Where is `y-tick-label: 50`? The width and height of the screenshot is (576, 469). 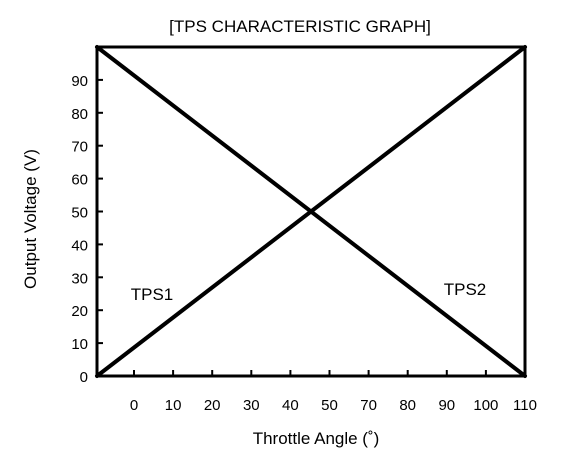 y-tick-label: 50 is located at coordinates (79, 213).